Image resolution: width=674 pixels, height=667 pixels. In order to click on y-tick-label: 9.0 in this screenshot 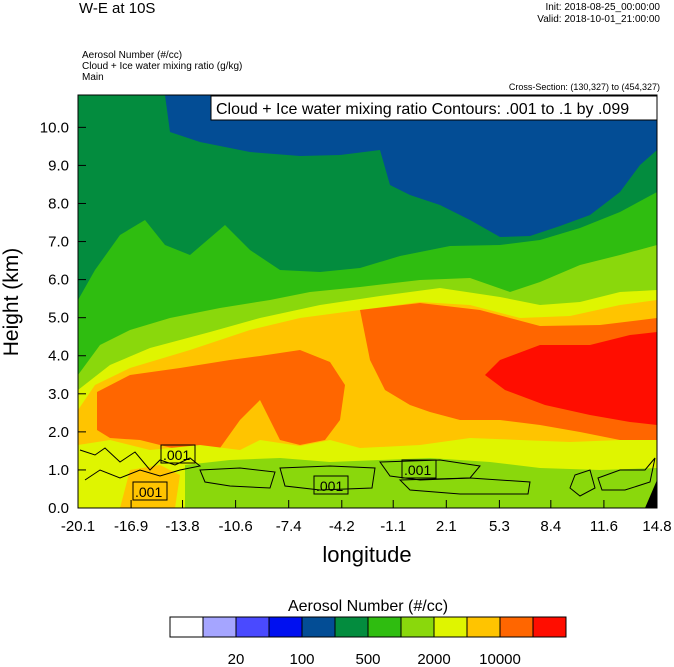, I will do `click(58, 165)`.